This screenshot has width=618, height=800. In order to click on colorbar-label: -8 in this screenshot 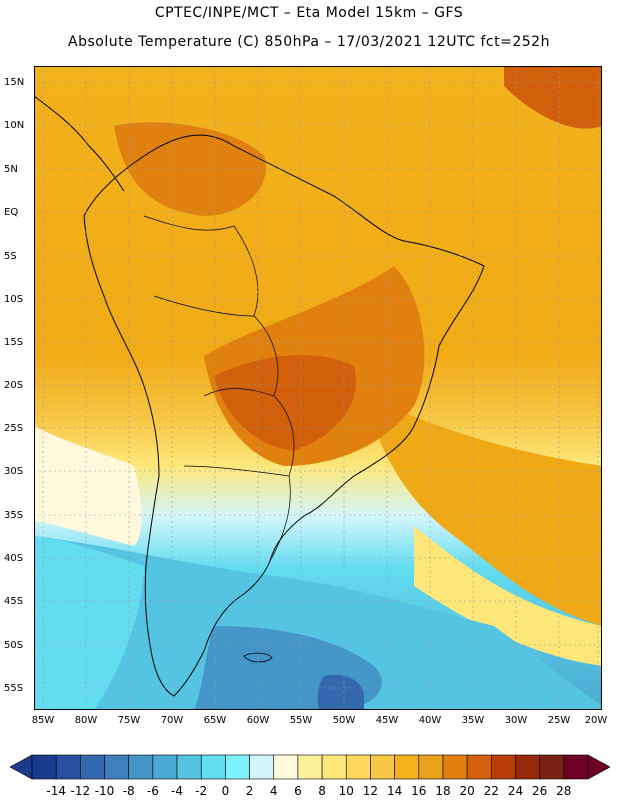, I will do `click(128, 791)`.